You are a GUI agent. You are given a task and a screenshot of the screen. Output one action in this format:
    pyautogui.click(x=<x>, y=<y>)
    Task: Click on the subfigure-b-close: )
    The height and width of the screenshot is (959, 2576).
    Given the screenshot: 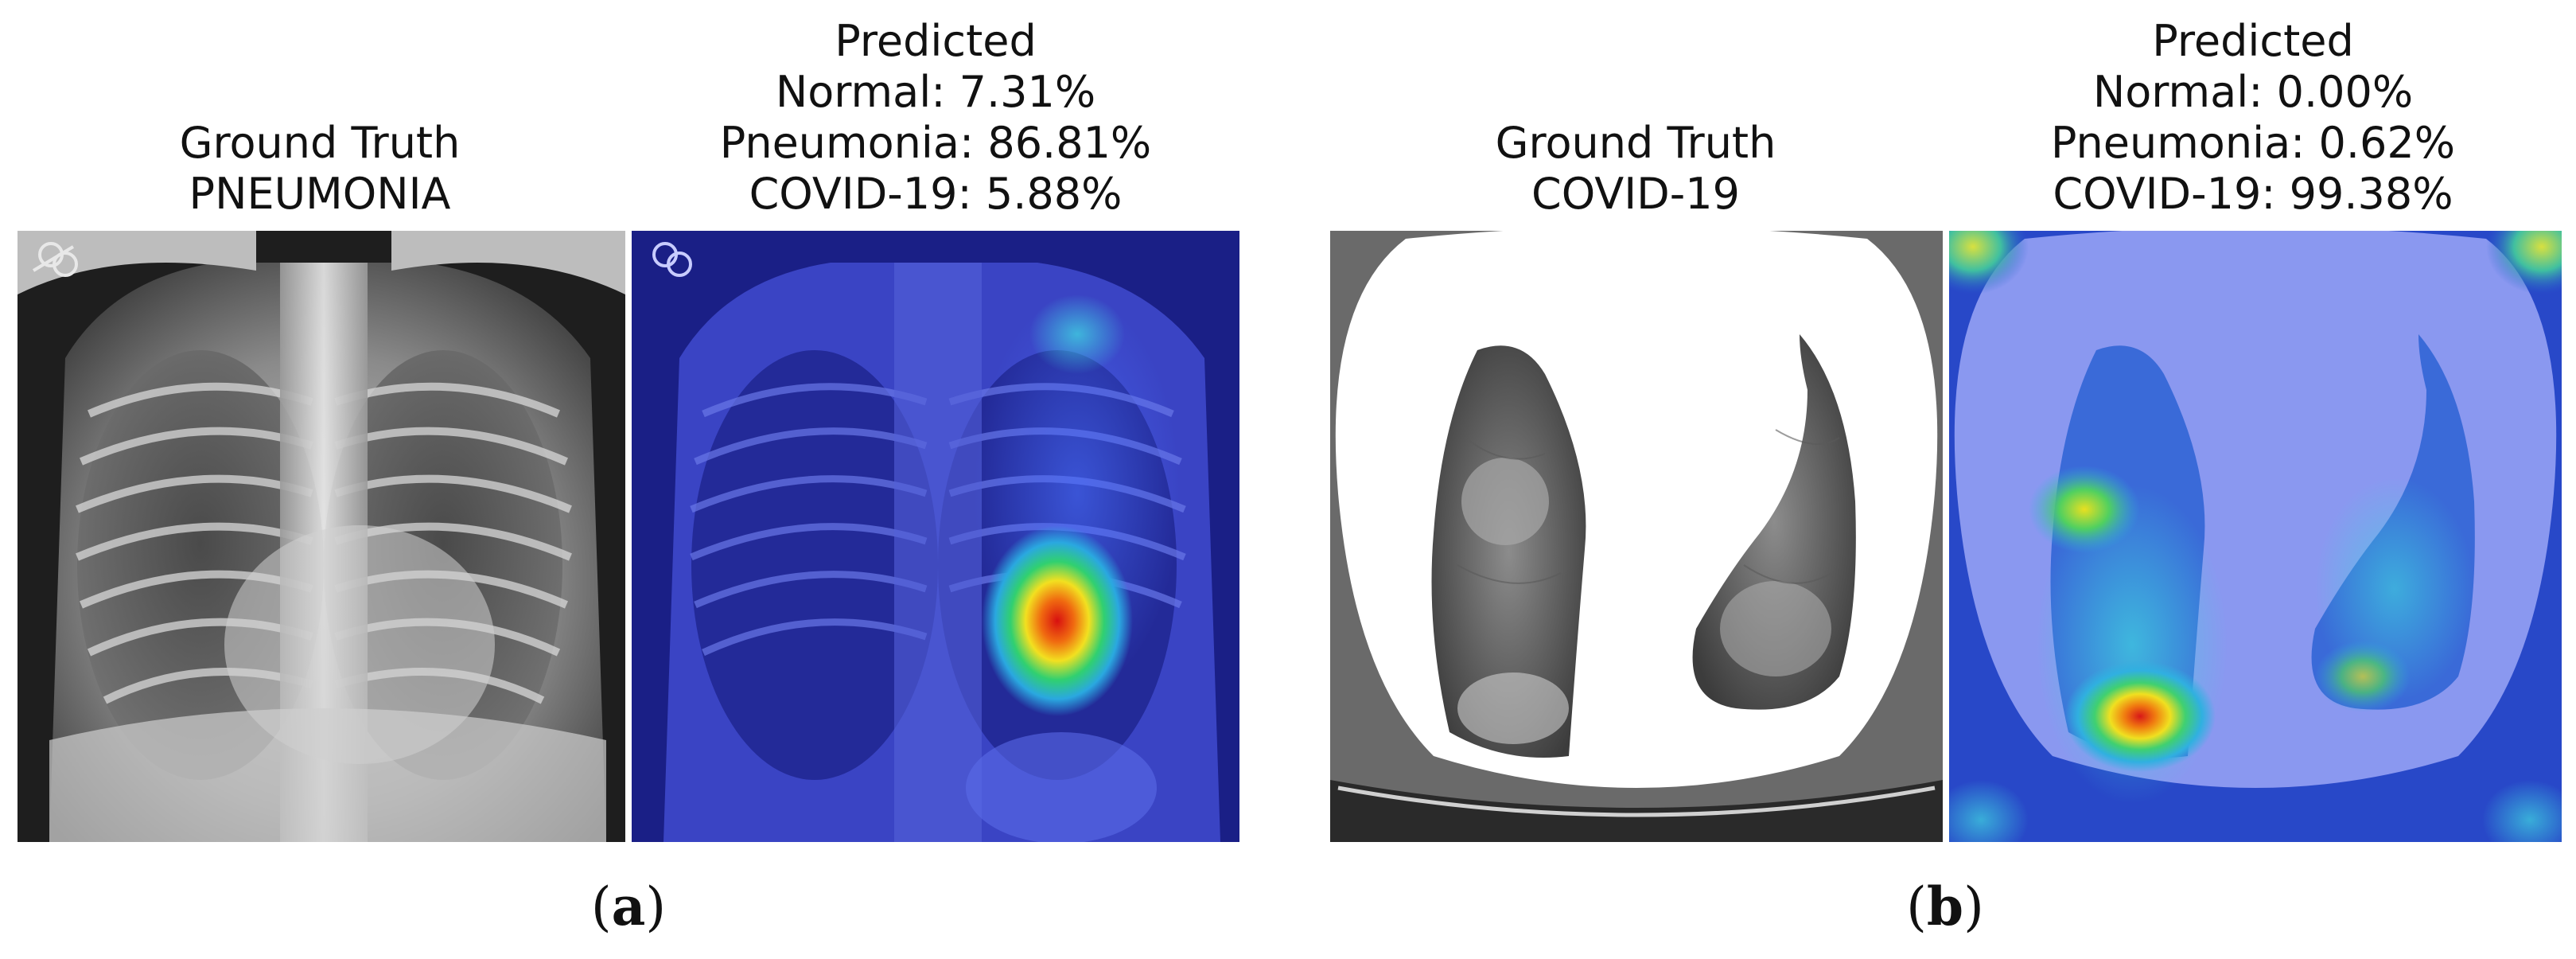 What is the action you would take?
    pyautogui.click(x=1974, y=907)
    